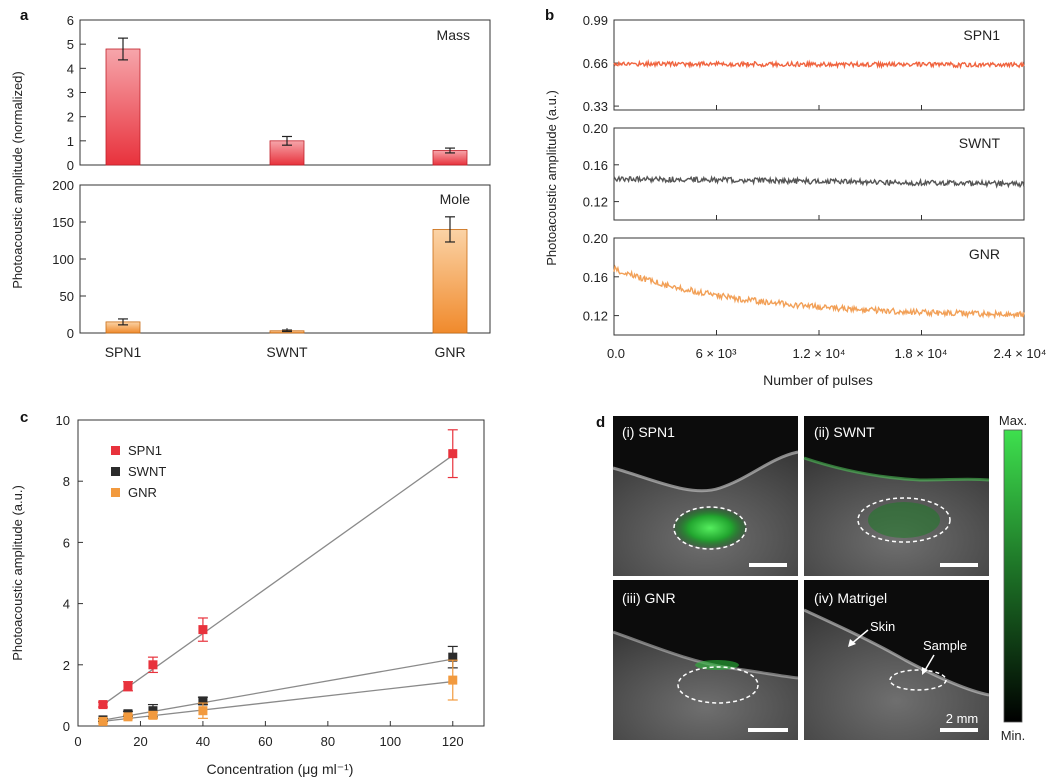  What do you see at coordinates (449, 352) in the screenshot?
I see `panel-a-category-label: GNR` at bounding box center [449, 352].